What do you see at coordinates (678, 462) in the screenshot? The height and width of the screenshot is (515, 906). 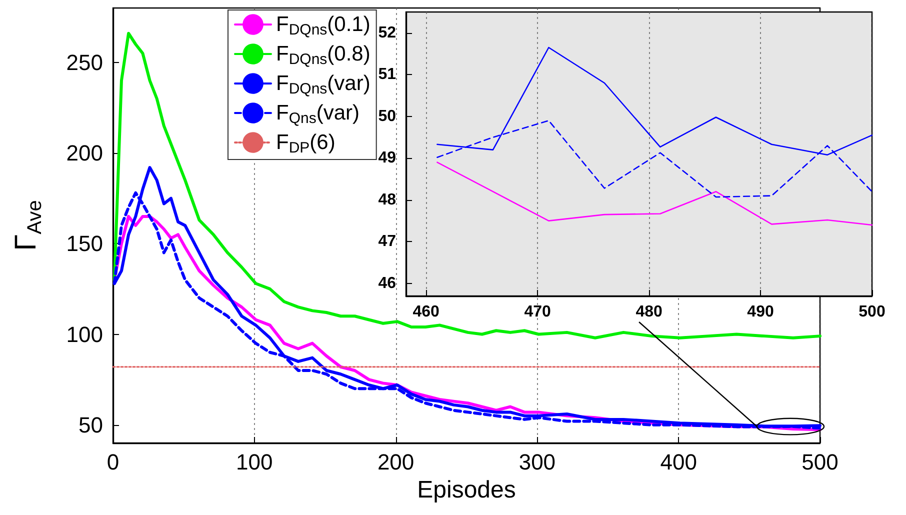 I see `x-tick-label: 400` at bounding box center [678, 462].